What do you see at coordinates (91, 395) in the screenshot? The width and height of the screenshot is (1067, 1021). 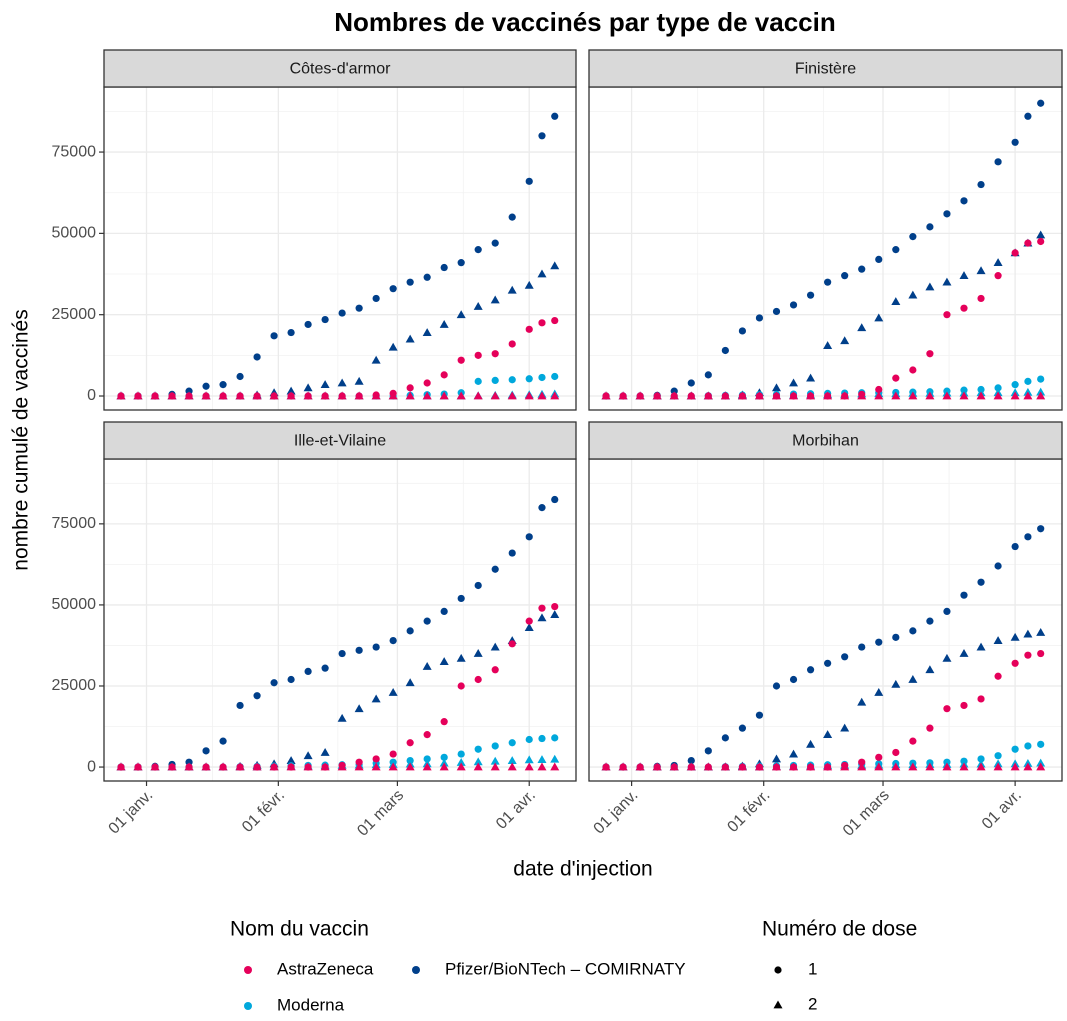 I see `y-tick-label: 0` at bounding box center [91, 395].